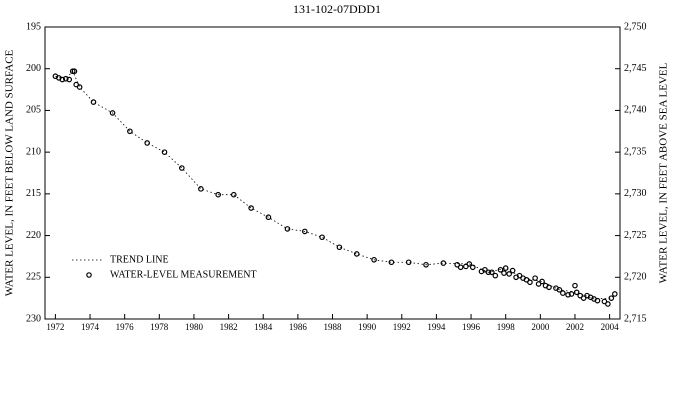 The height and width of the screenshot is (414, 674). What do you see at coordinates (159, 327) in the screenshot?
I see `x-tick-label: 1978` at bounding box center [159, 327].